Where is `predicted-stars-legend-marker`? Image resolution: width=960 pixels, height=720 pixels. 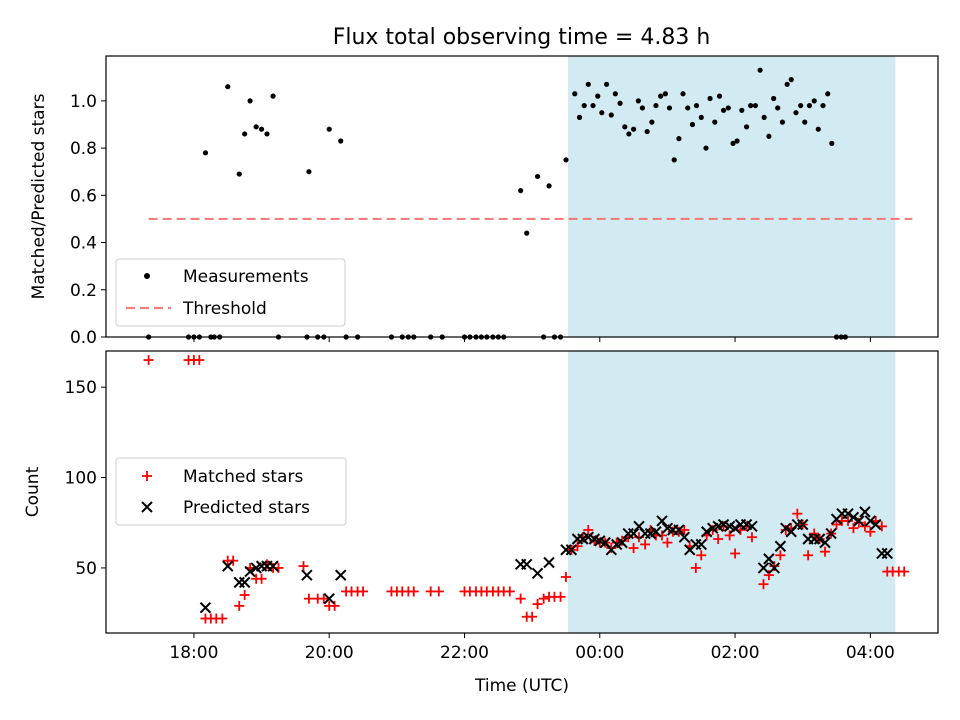
predicted-stars-legend-marker is located at coordinates (147, 507).